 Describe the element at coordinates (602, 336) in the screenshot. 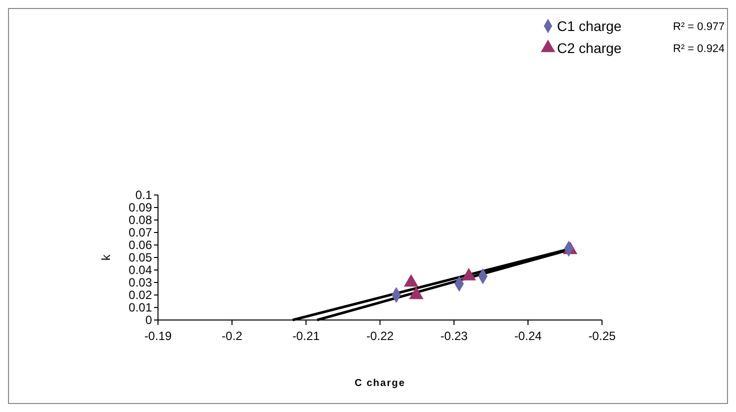

I see `x-tick-label: -0.25` at that location.